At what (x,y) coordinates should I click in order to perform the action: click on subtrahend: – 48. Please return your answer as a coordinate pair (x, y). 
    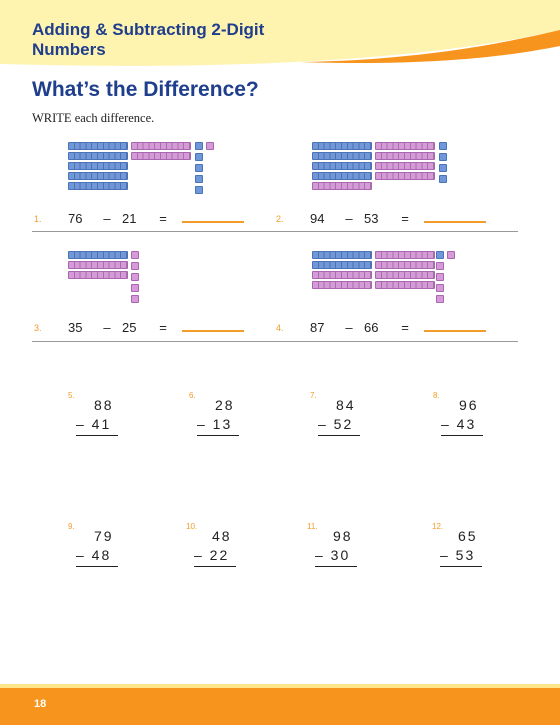
    Looking at the image, I should click on (94, 555).